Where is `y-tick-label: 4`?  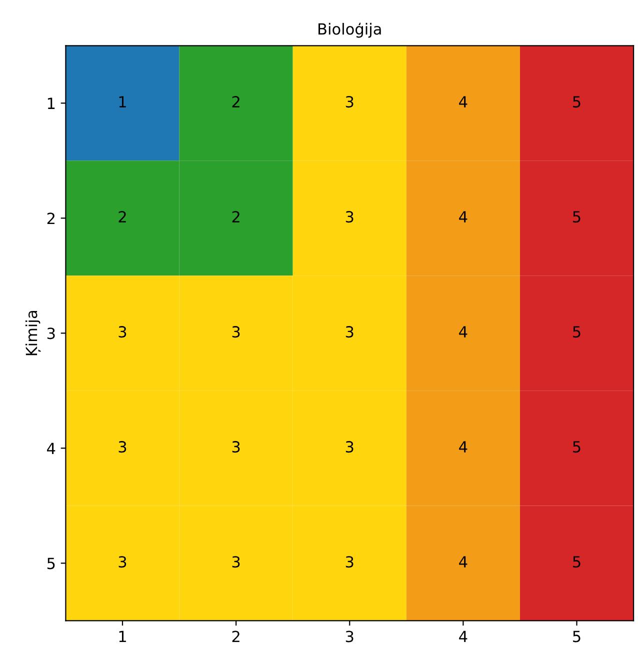 y-tick-label: 4 is located at coordinates (51, 448).